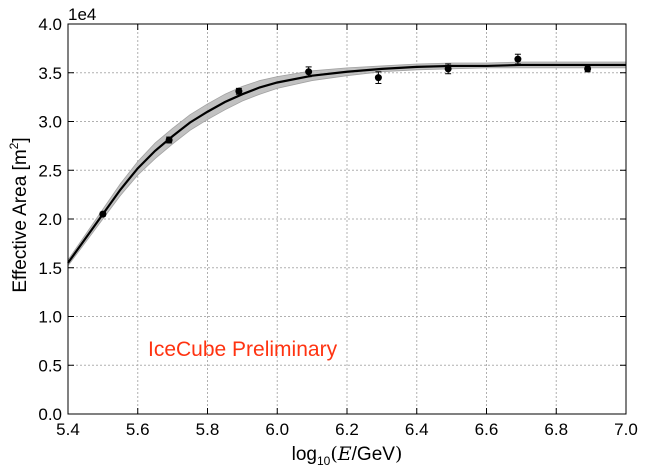  I want to click on x-tick-label: 5.8, so click(208, 429).